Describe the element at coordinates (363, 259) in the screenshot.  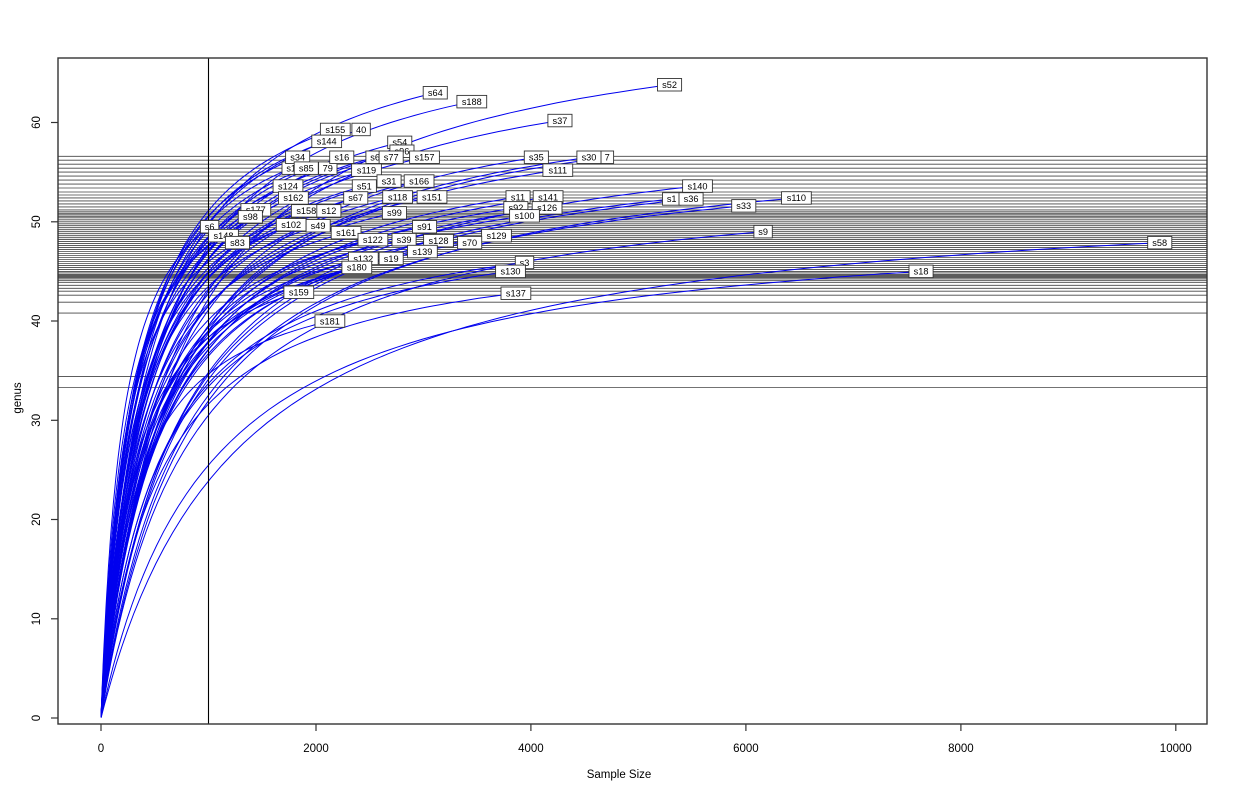
I see `svg-text: s132` at that location.